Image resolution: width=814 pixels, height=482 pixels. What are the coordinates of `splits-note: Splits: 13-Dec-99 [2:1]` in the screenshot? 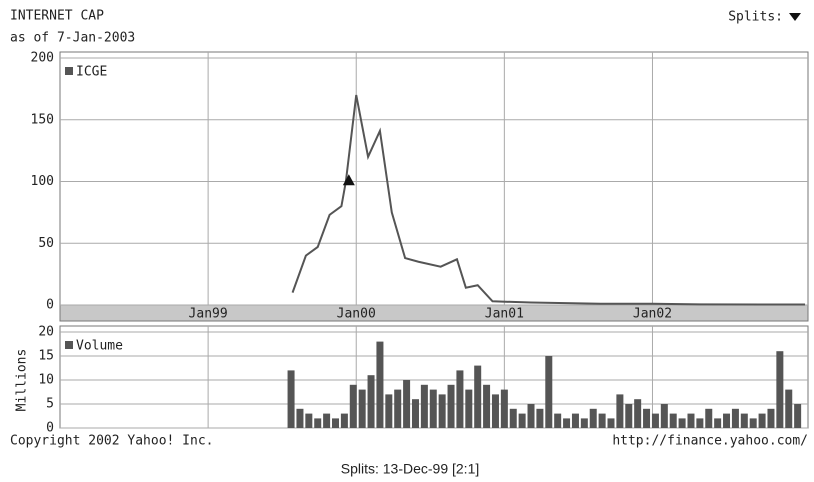 It's located at (410, 469).